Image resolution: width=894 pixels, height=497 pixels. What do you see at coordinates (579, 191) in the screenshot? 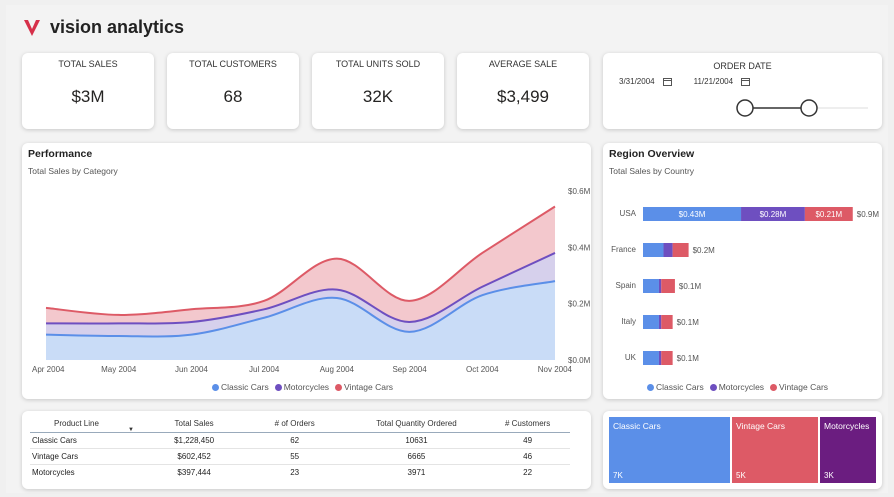
I see `y-tick-label: $0.6M` at bounding box center [579, 191].